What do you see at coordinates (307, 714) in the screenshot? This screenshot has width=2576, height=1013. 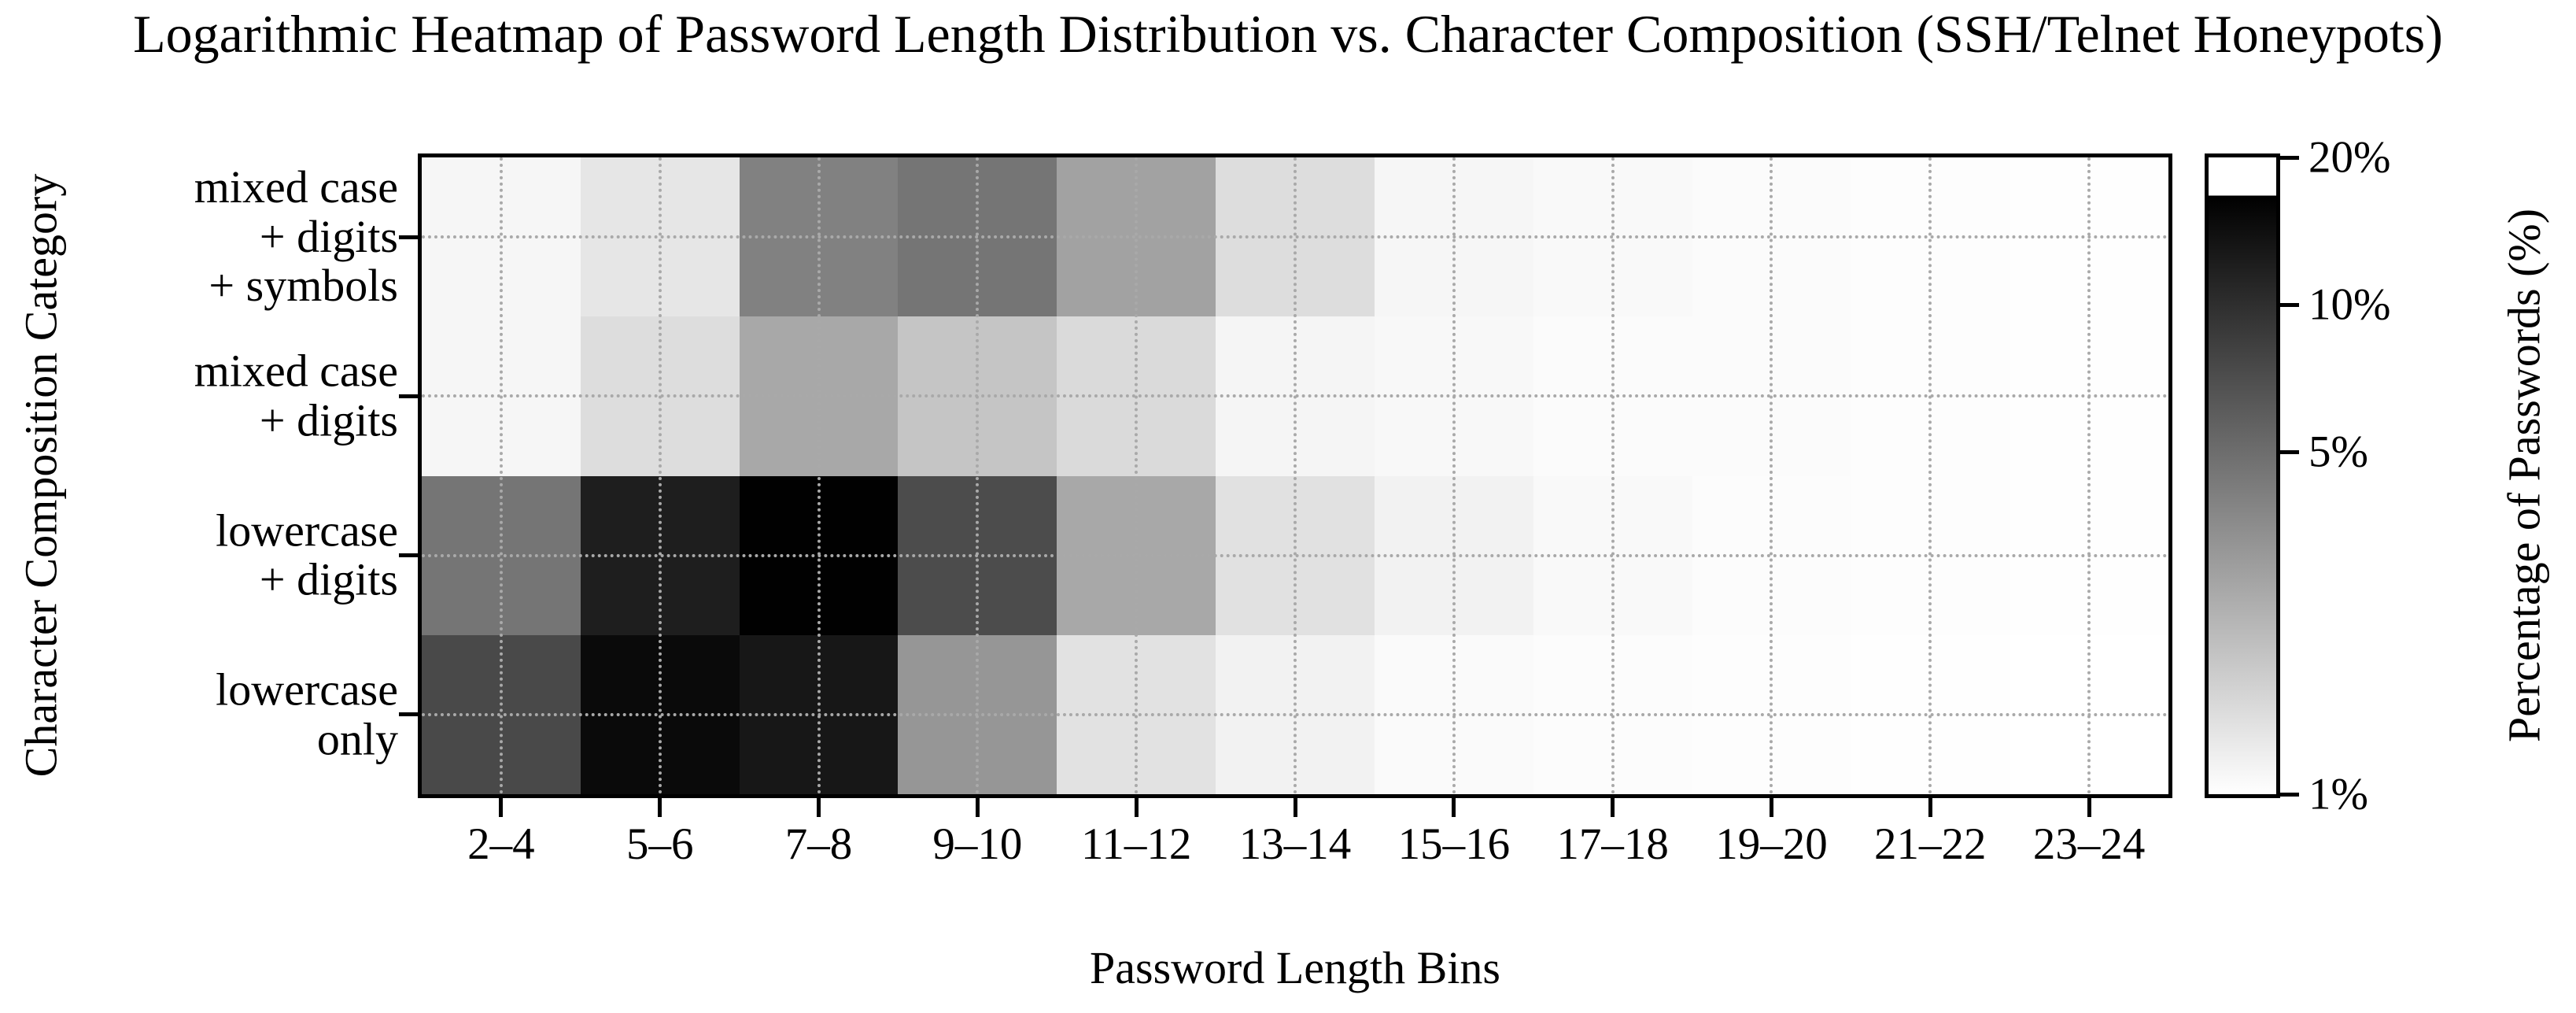 I see `y-tick-label: lowercase only` at bounding box center [307, 714].